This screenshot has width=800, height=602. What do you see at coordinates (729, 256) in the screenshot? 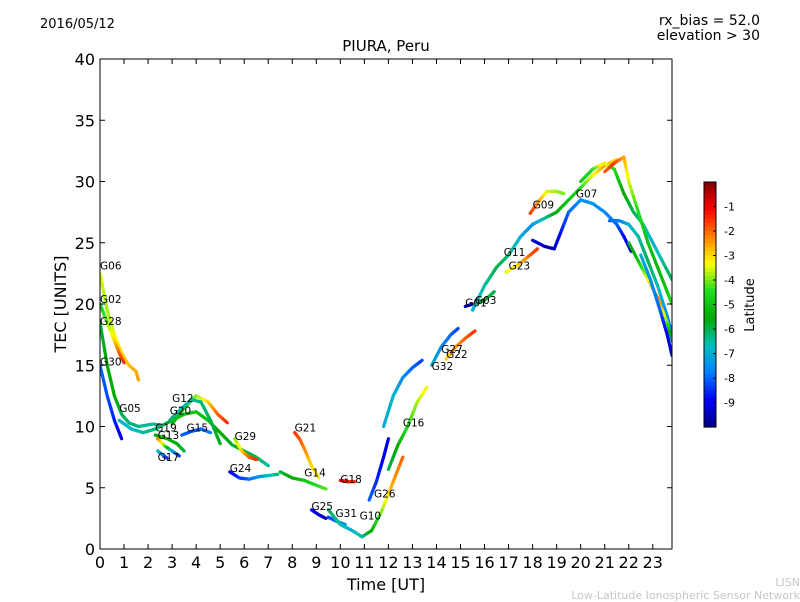
I see `colorbar-tick-label: -3` at bounding box center [729, 256].